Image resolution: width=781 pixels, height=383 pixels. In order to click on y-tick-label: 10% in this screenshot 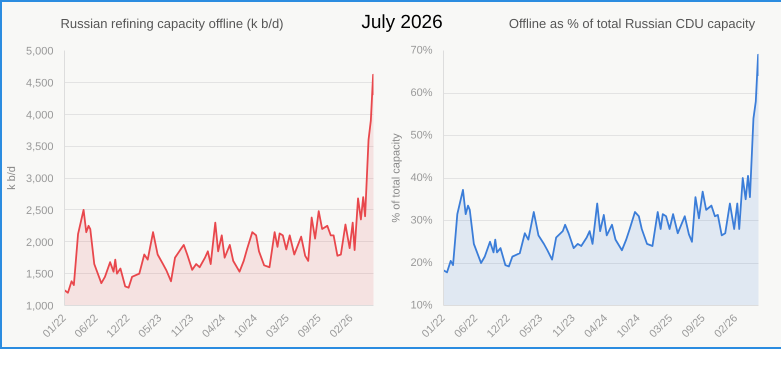, I will do `click(421, 306)`.